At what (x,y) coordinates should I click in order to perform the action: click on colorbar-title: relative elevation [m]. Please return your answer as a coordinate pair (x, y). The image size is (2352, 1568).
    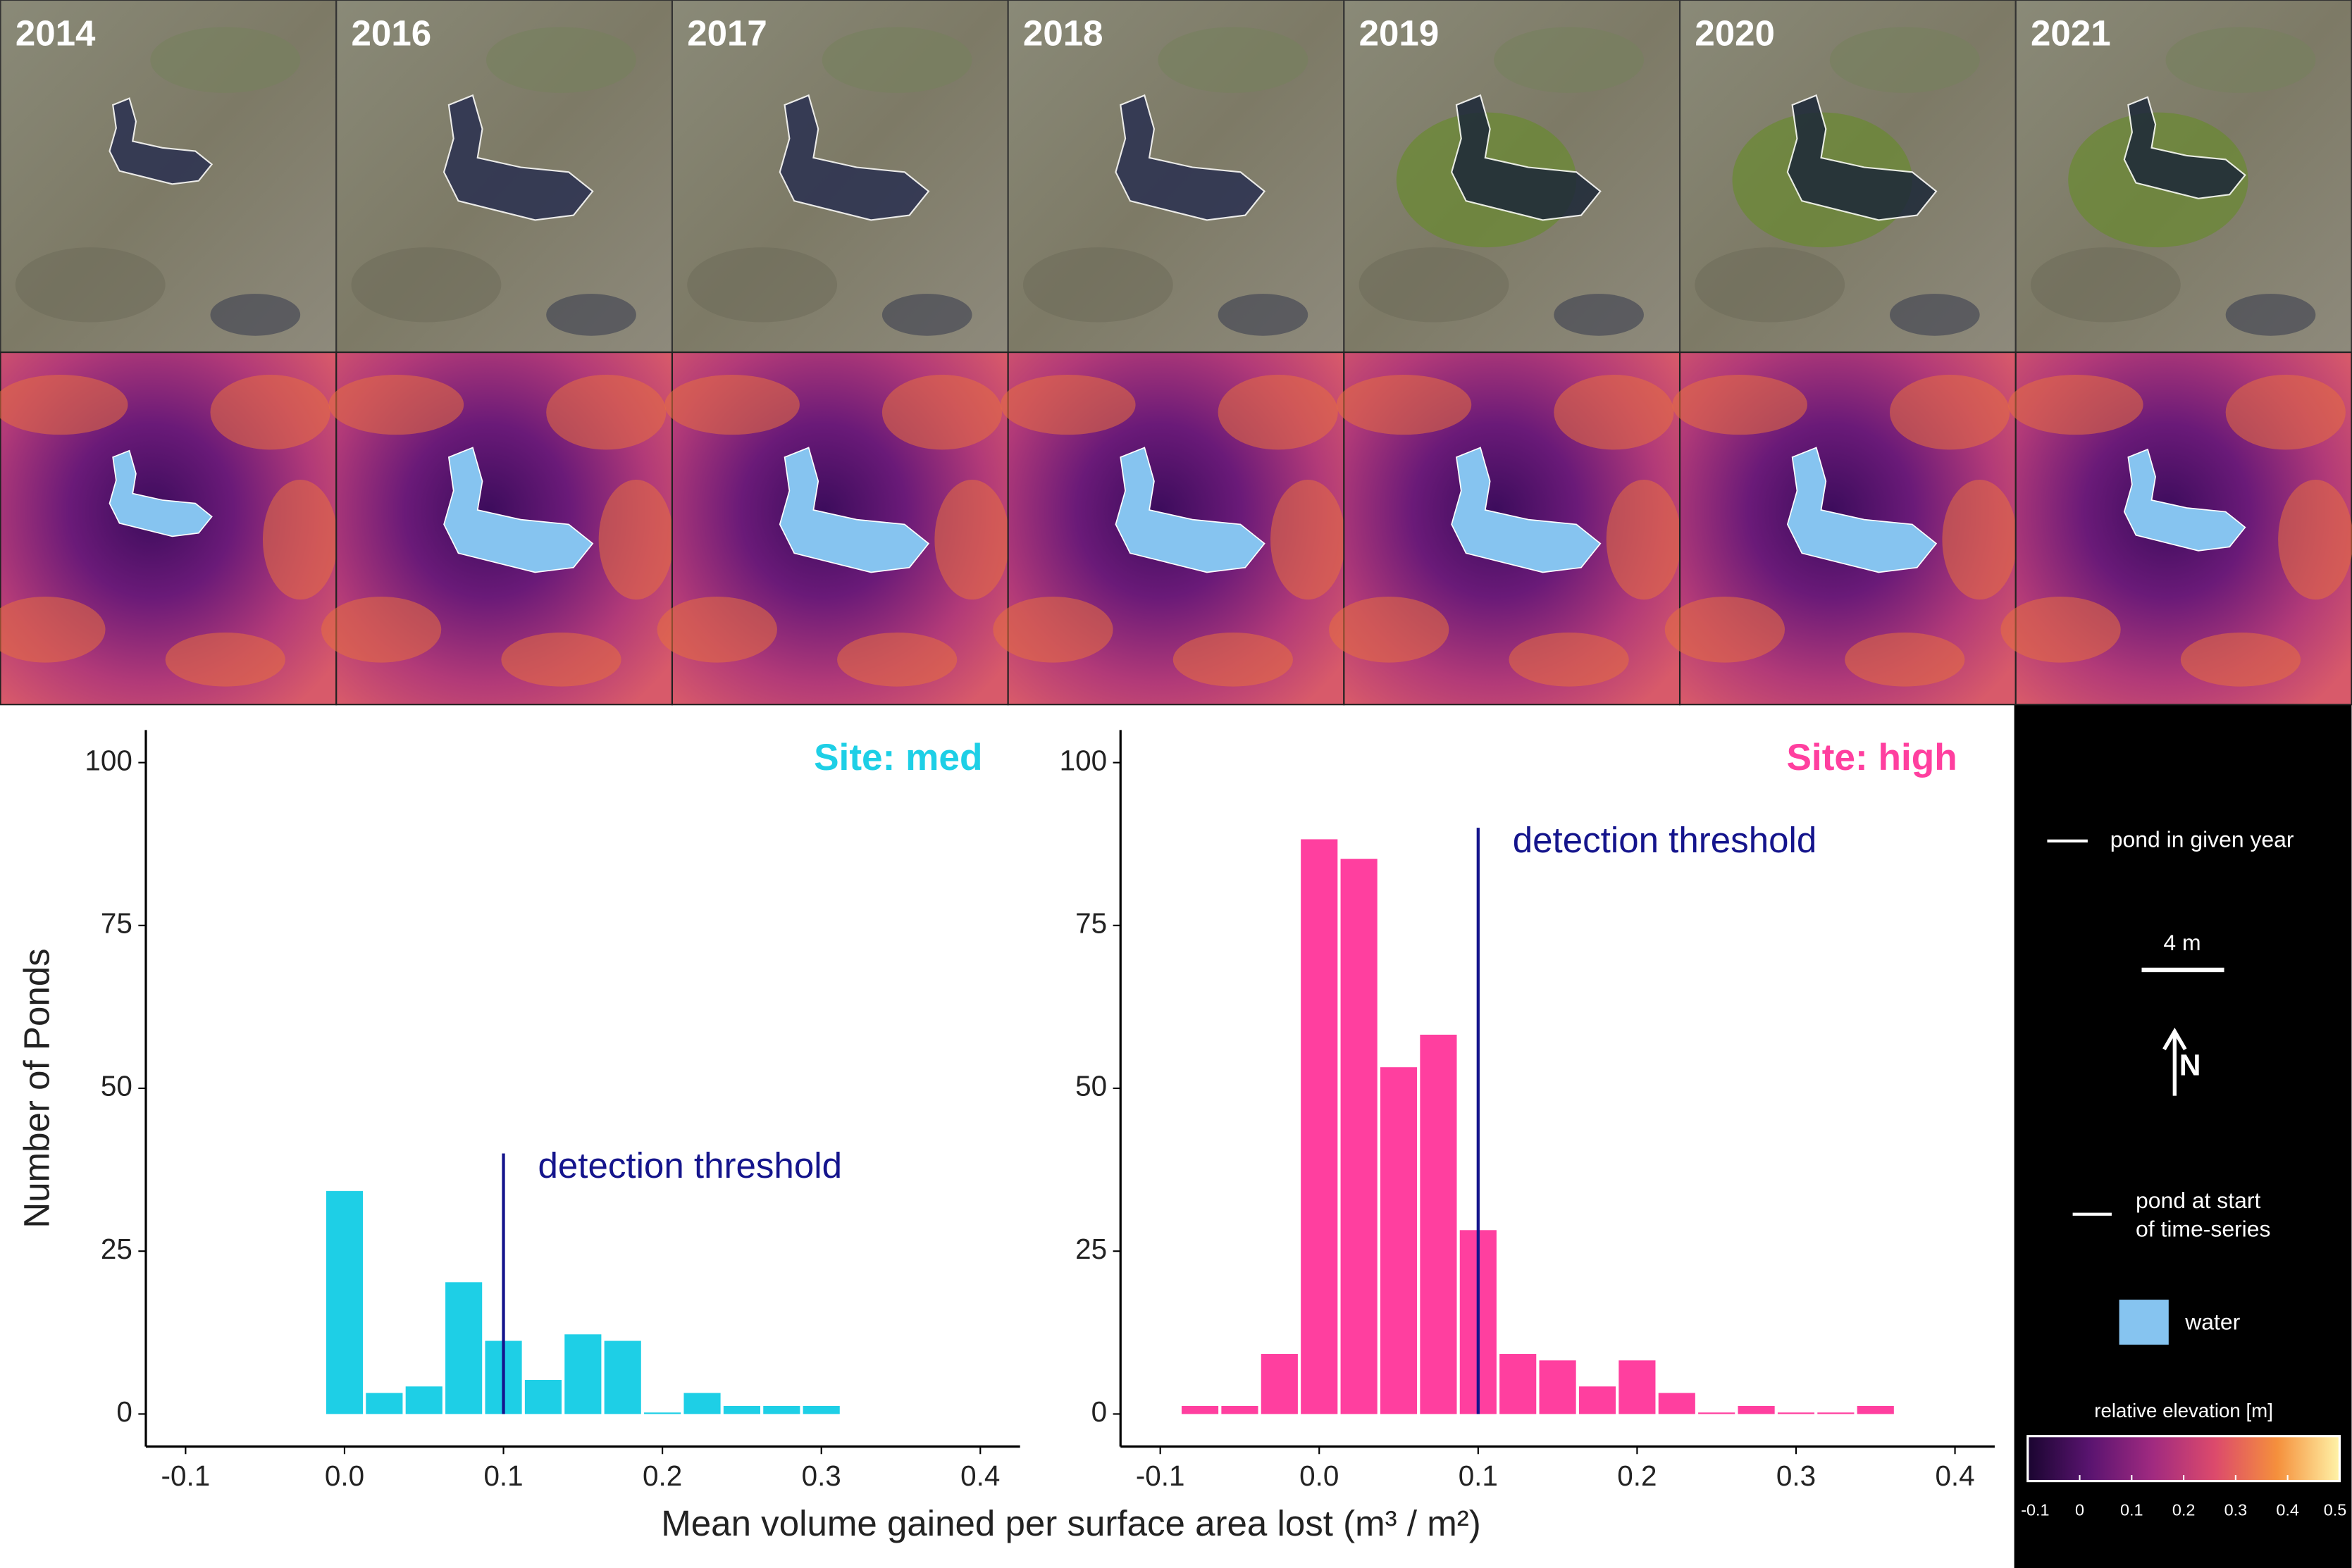
    Looking at the image, I should click on (2183, 1410).